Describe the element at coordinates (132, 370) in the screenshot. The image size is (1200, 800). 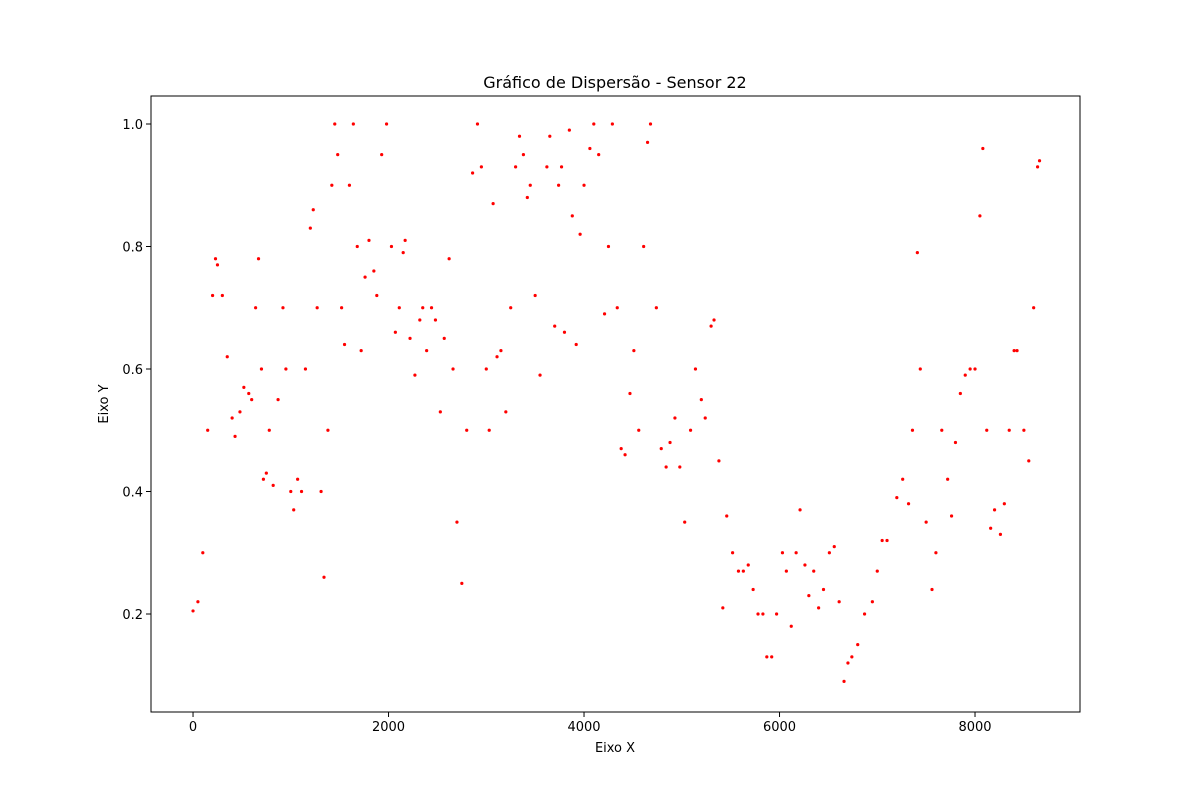
I see `y-tick-label: 0.6` at that location.